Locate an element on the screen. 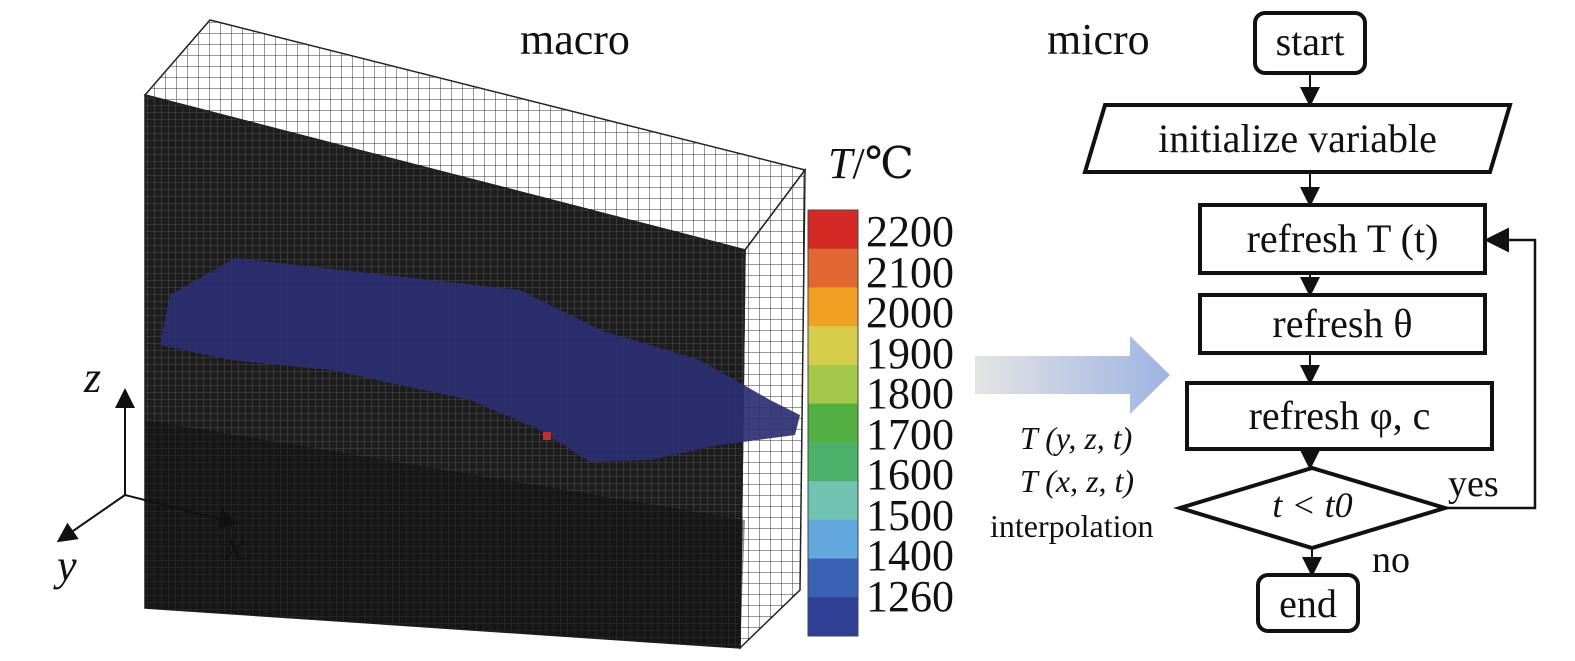 The height and width of the screenshot is (661, 1575). refresh-phi-box is located at coordinates (1339, 416).